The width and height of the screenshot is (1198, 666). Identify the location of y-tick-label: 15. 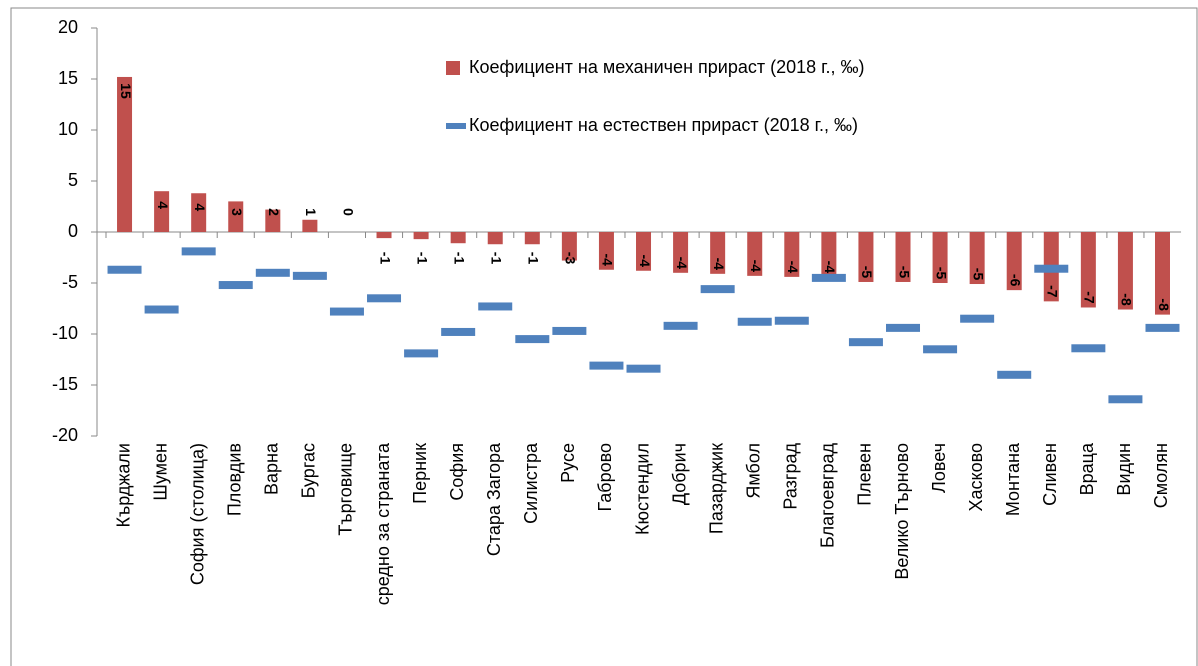
(68, 78).